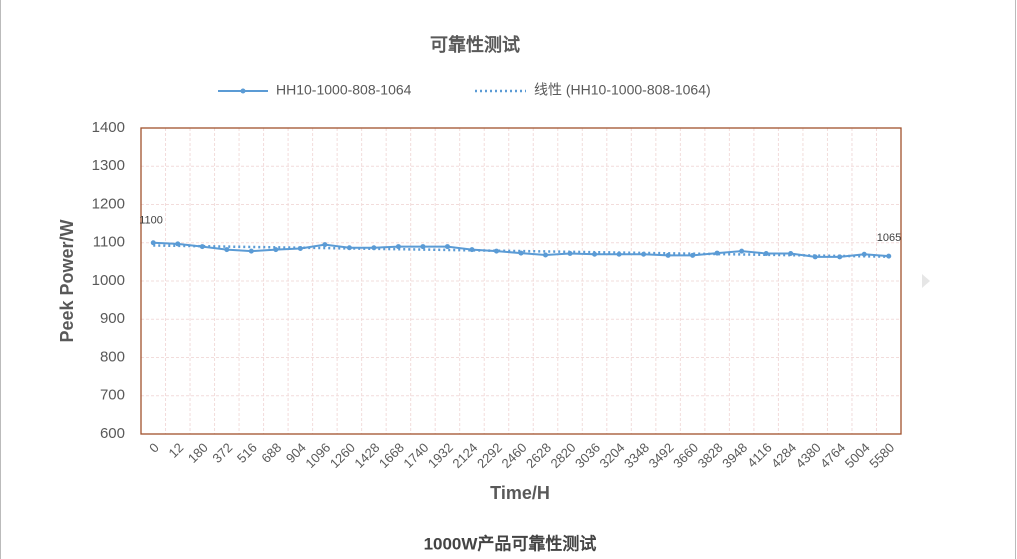  Describe the element at coordinates (587, 455) in the screenshot. I see `x-tick-label: 3036` at that location.